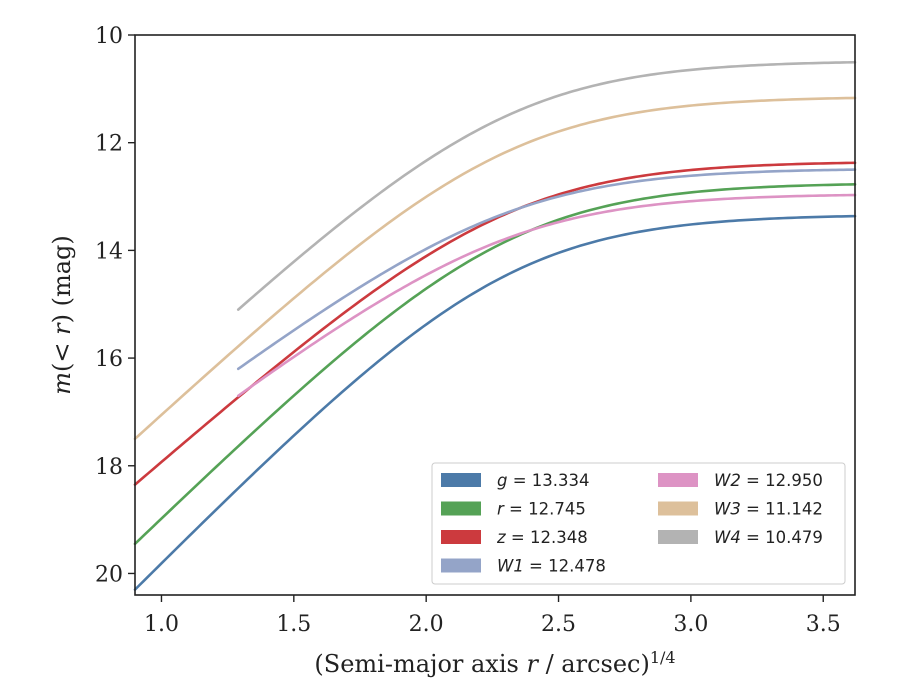 This screenshot has height=700, width=900. I want to click on y-tick-label: 18, so click(109, 467).